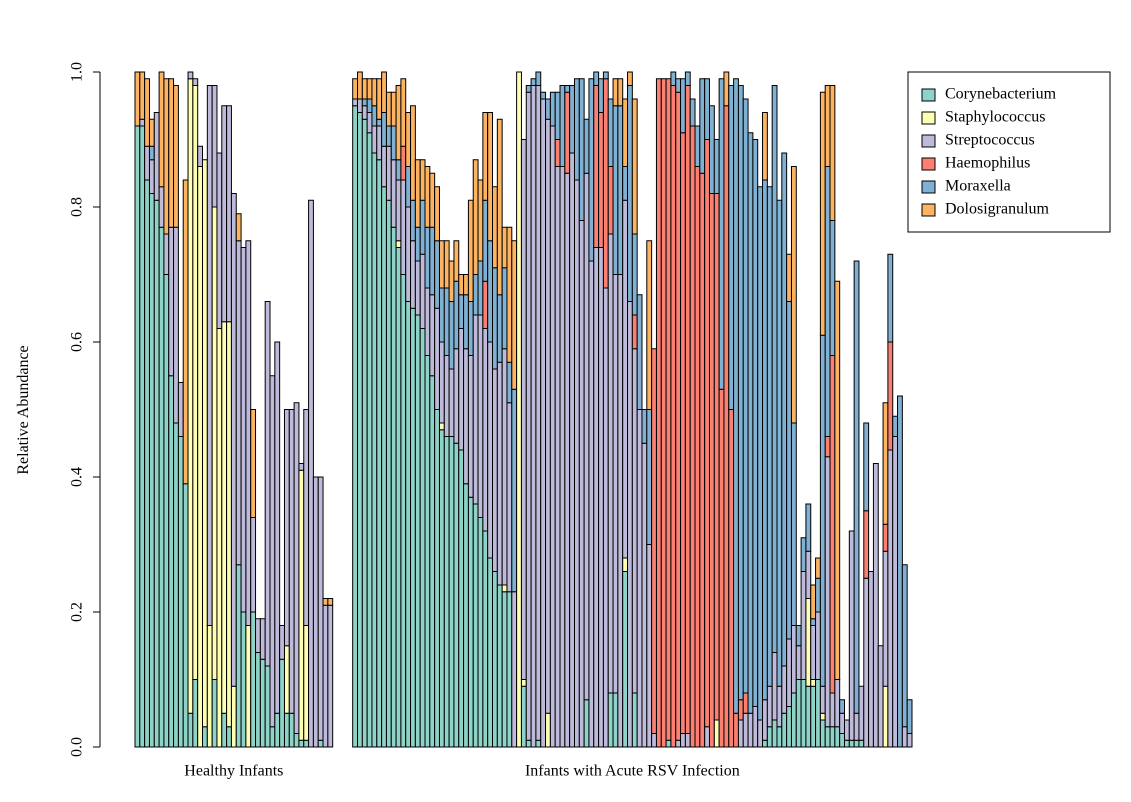  Describe the element at coordinates (233, 771) in the screenshot. I see `group-label: Healthy Infants` at that location.